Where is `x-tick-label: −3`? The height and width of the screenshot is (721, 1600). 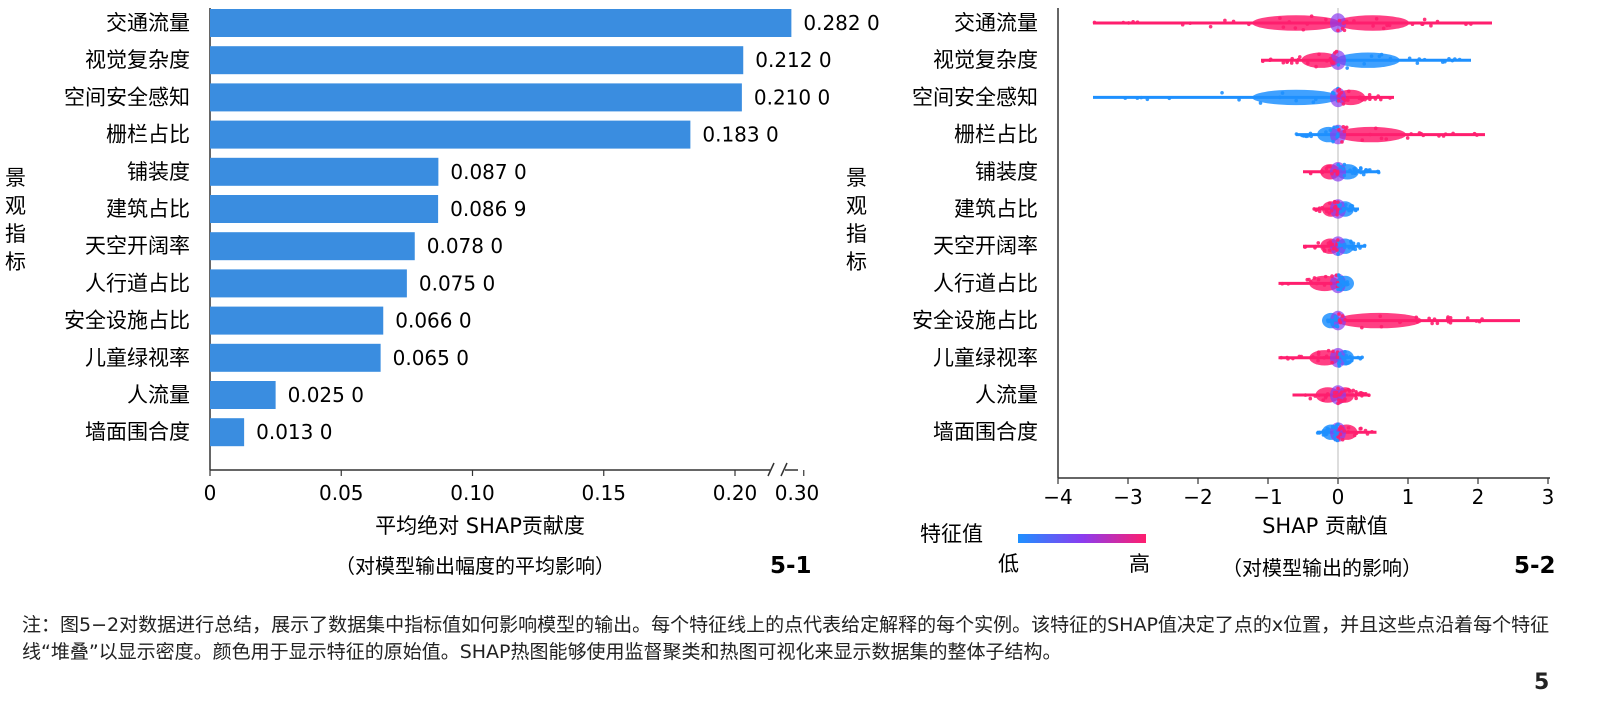
x-tick-label: −3 is located at coordinates (1127, 497).